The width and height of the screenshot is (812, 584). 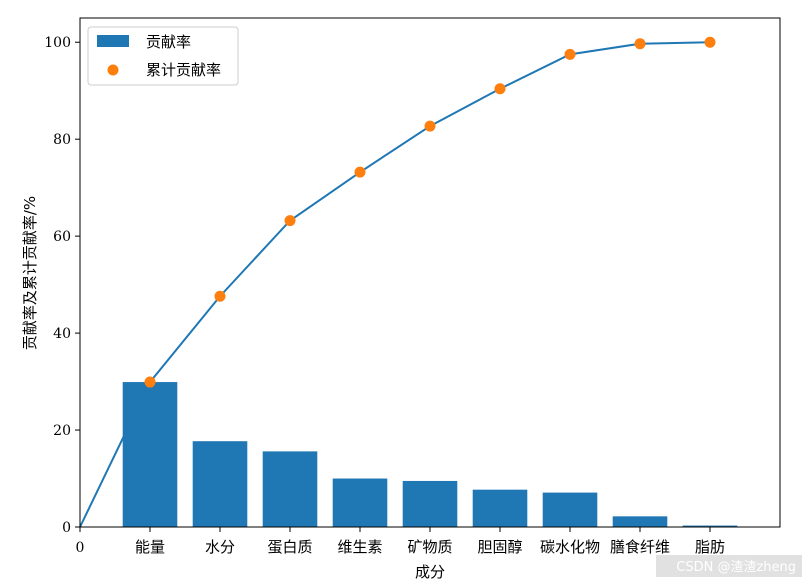 What do you see at coordinates (220, 547) in the screenshot?
I see `x-tick-label: 水分` at bounding box center [220, 547].